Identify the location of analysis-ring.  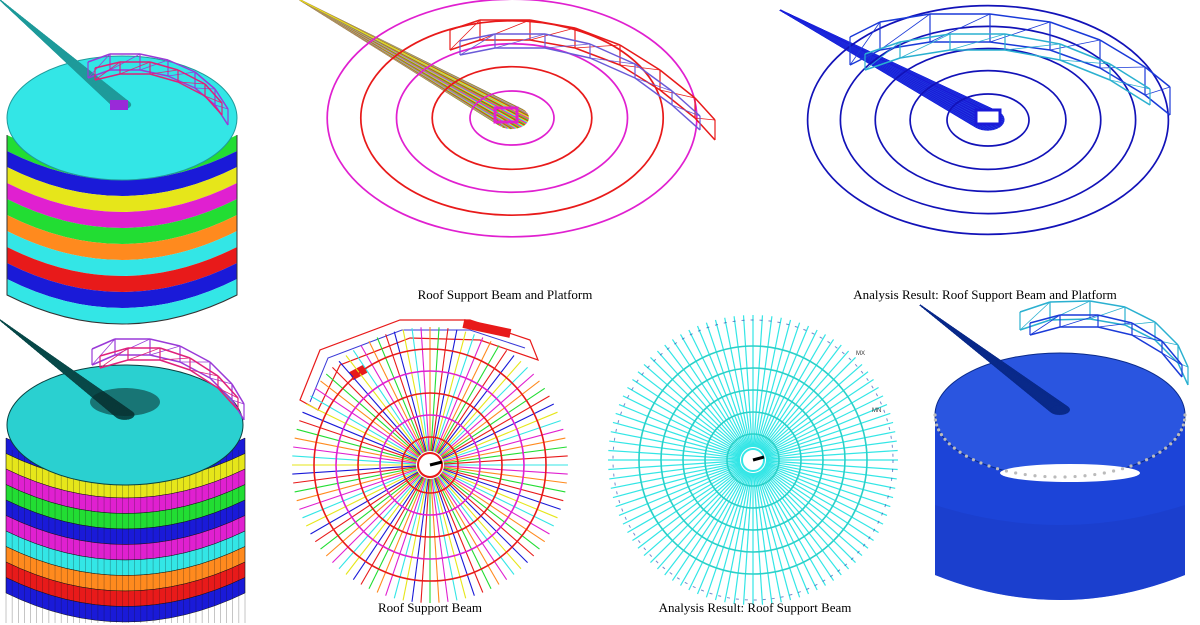
(753, 460).